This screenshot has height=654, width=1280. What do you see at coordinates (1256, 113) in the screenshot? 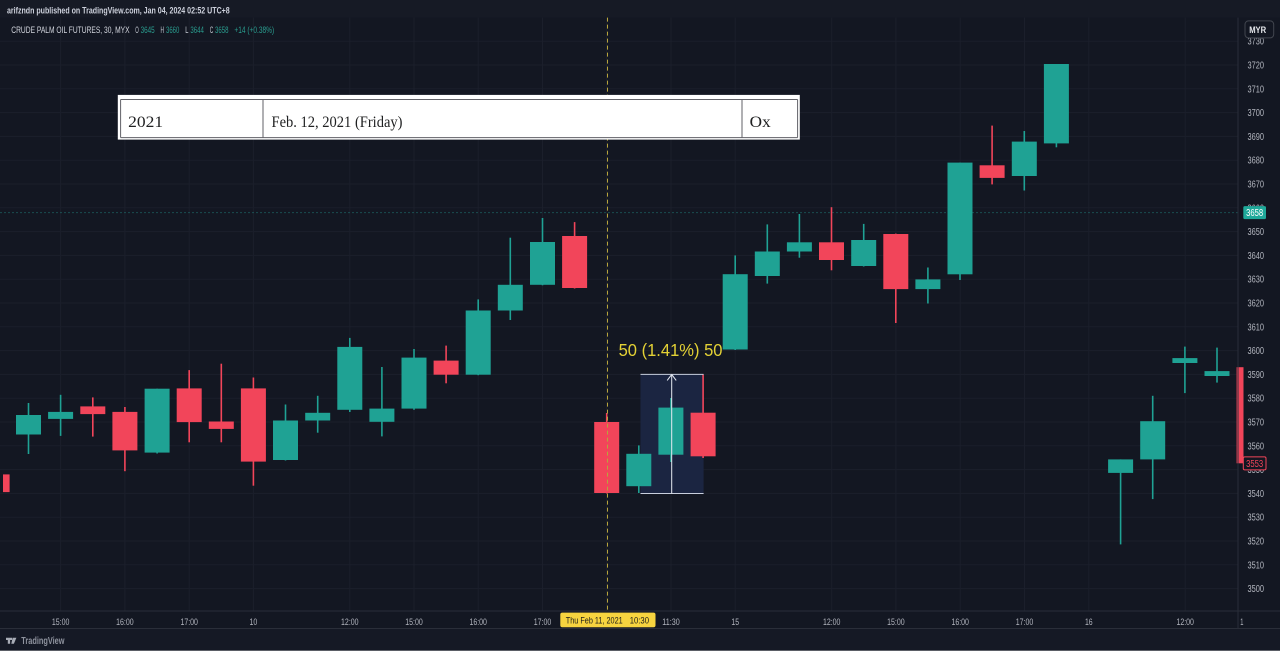
I see `svg-text: 3700` at bounding box center [1256, 113].